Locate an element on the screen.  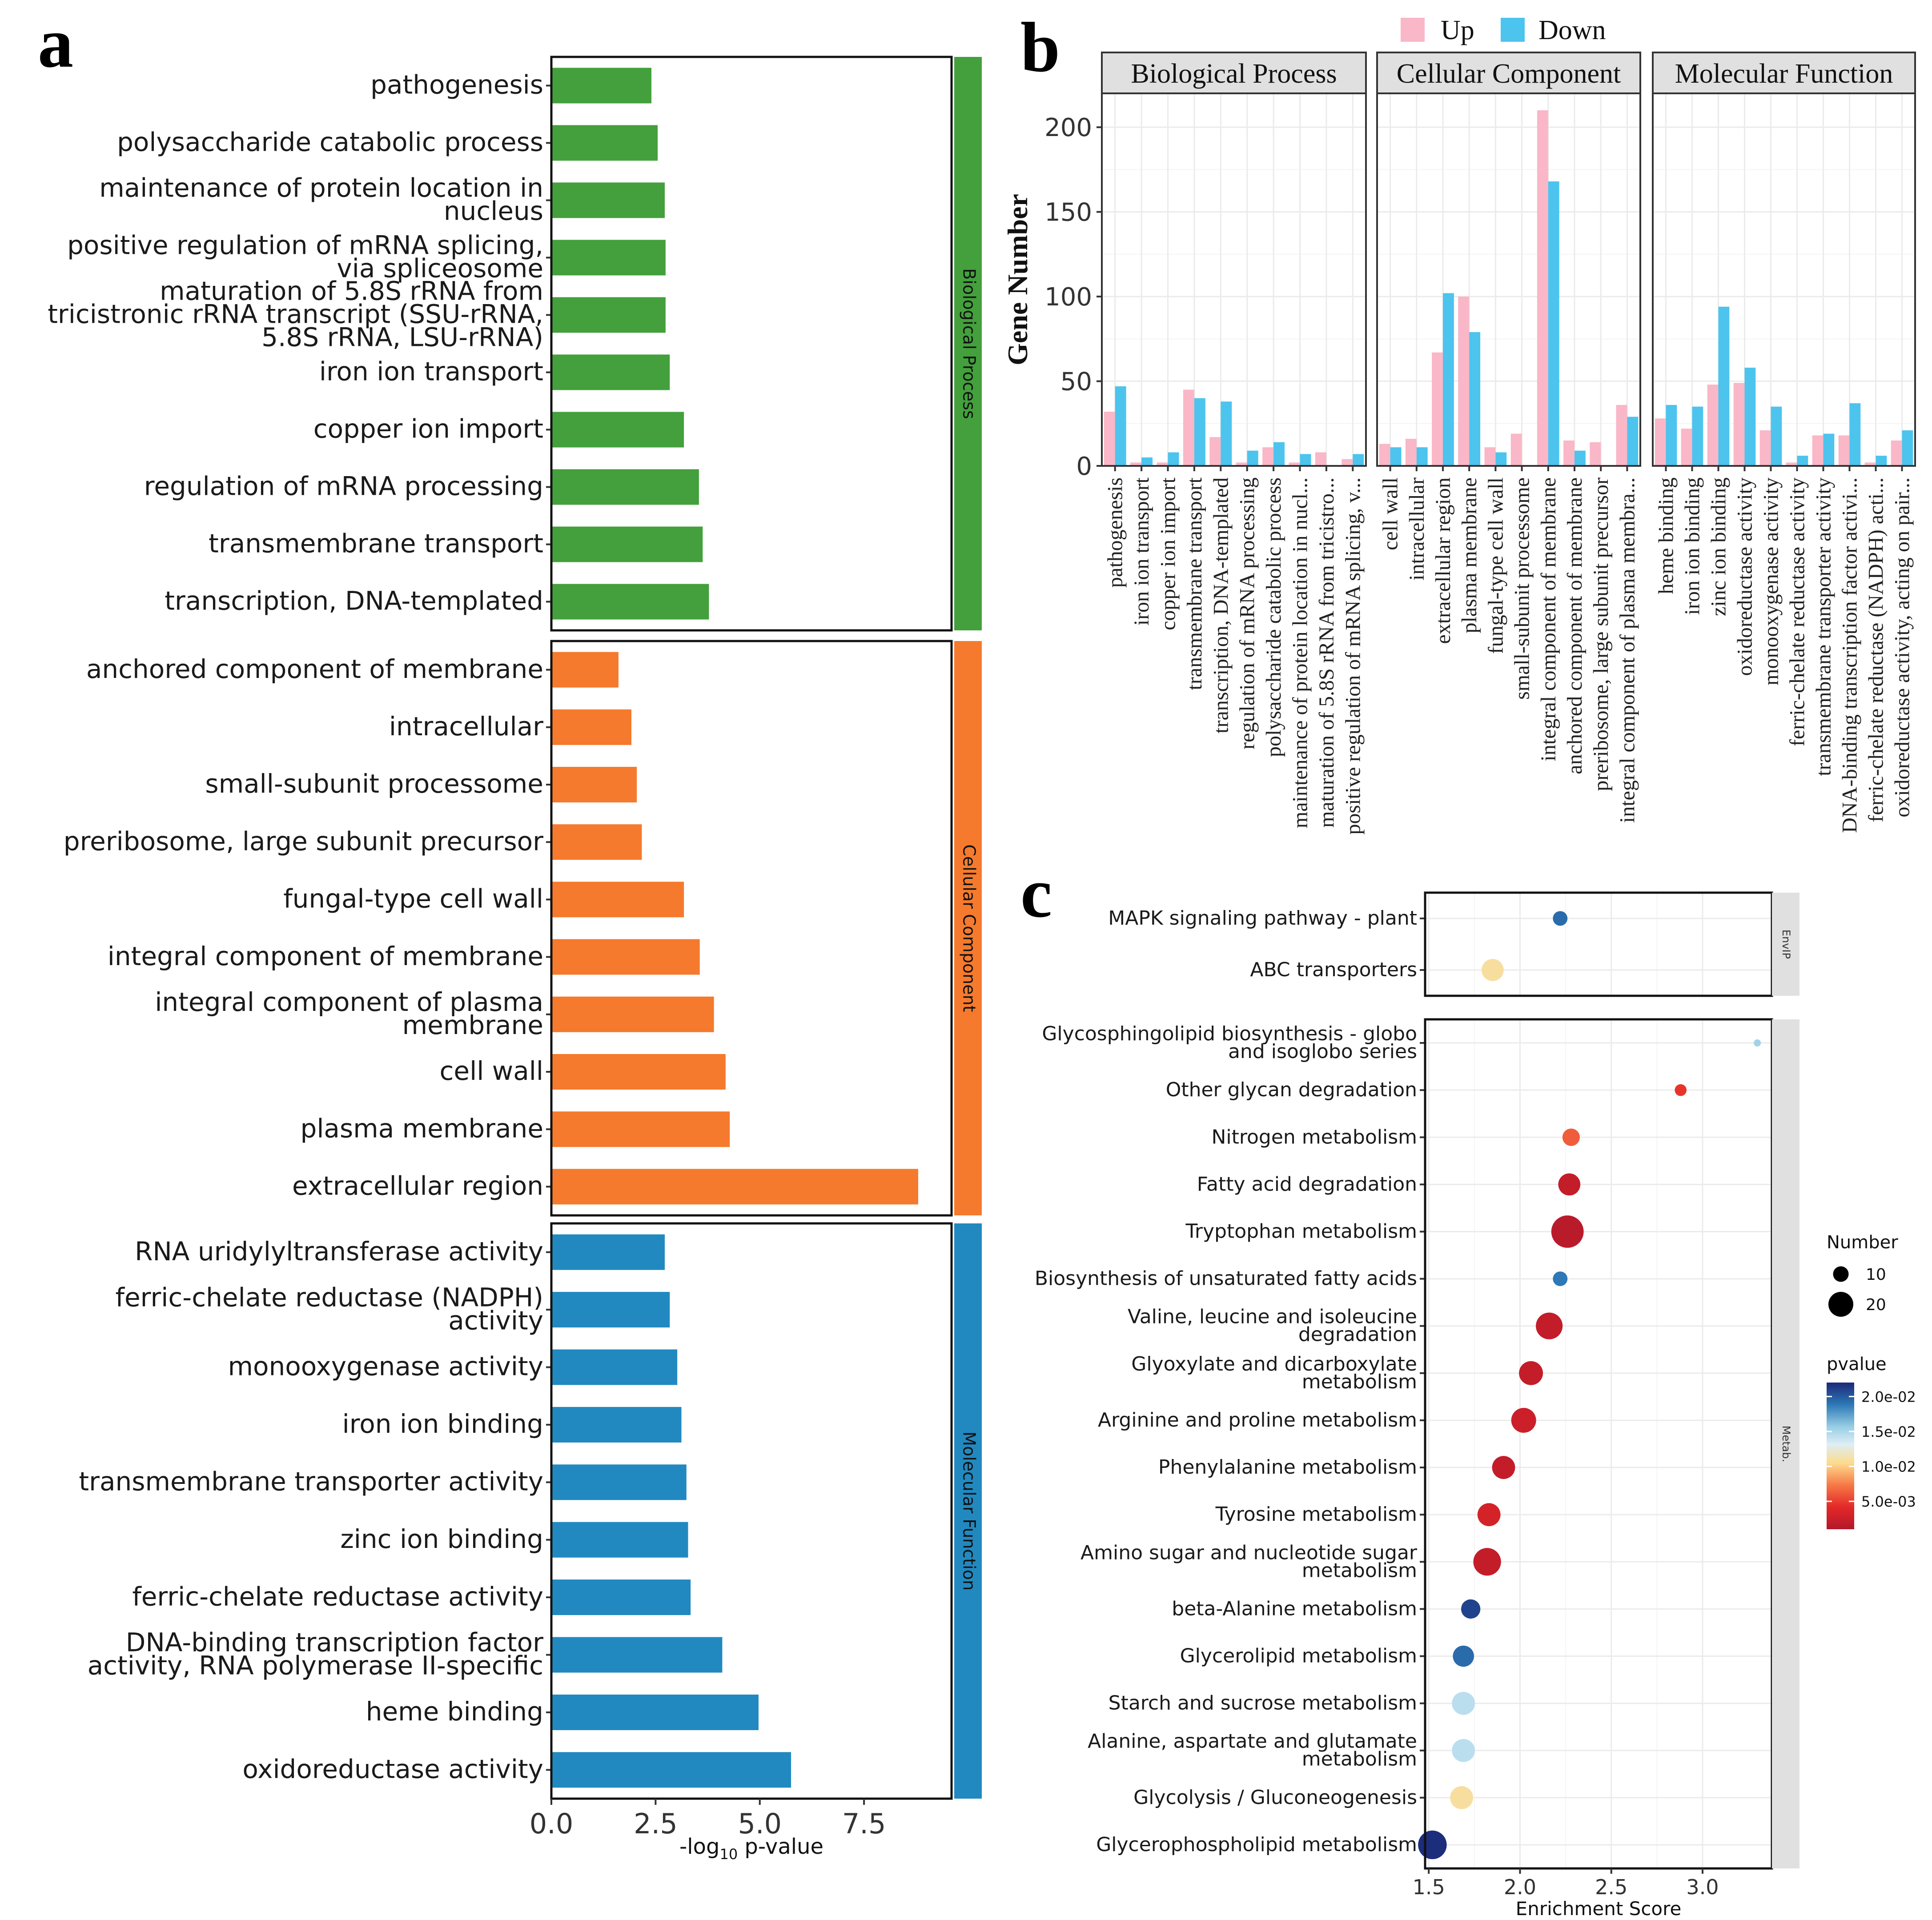
bar-label-molecular-function-3: iron ion binding is located at coordinates (442, 1424).